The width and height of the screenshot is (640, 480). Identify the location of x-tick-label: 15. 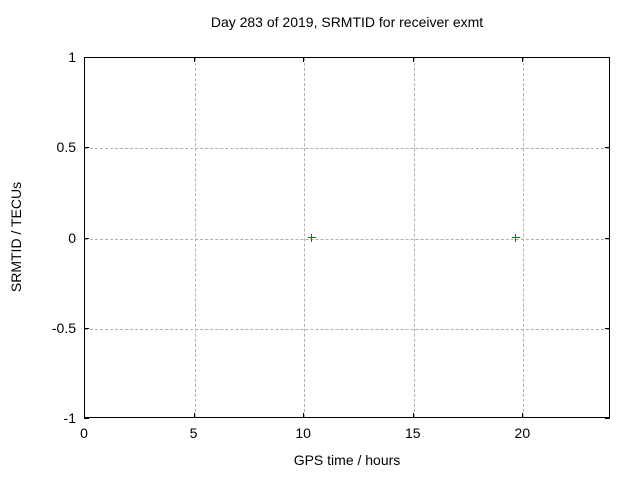
(412, 433).